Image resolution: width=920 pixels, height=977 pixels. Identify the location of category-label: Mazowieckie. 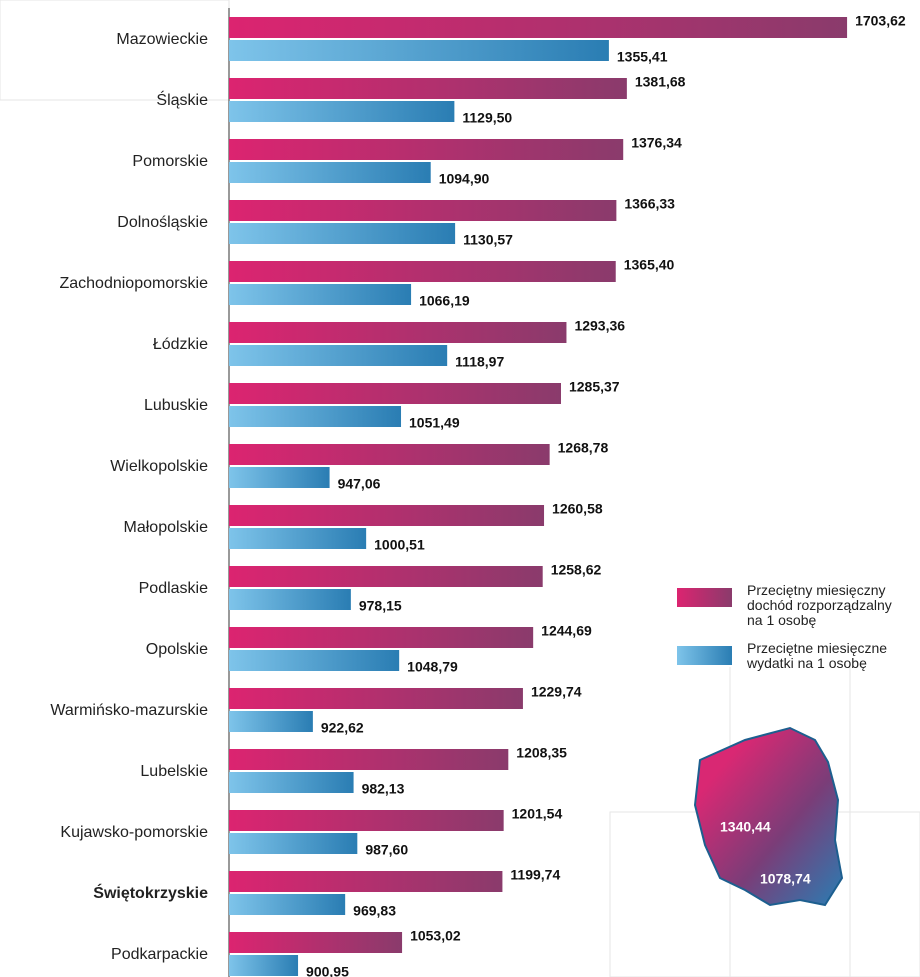
(162, 39).